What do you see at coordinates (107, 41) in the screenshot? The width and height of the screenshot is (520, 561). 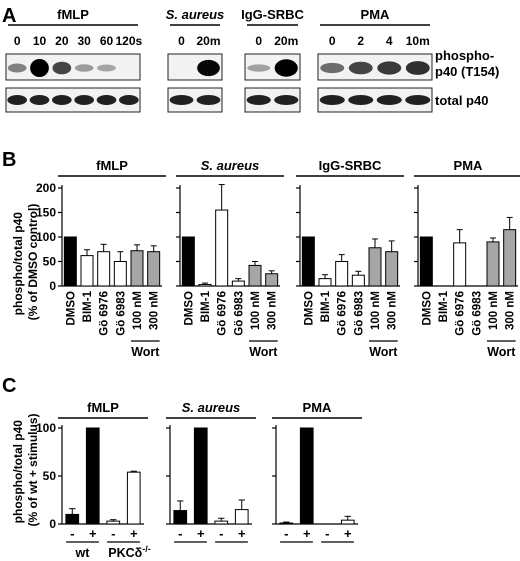 I see `time-label: 60` at bounding box center [107, 41].